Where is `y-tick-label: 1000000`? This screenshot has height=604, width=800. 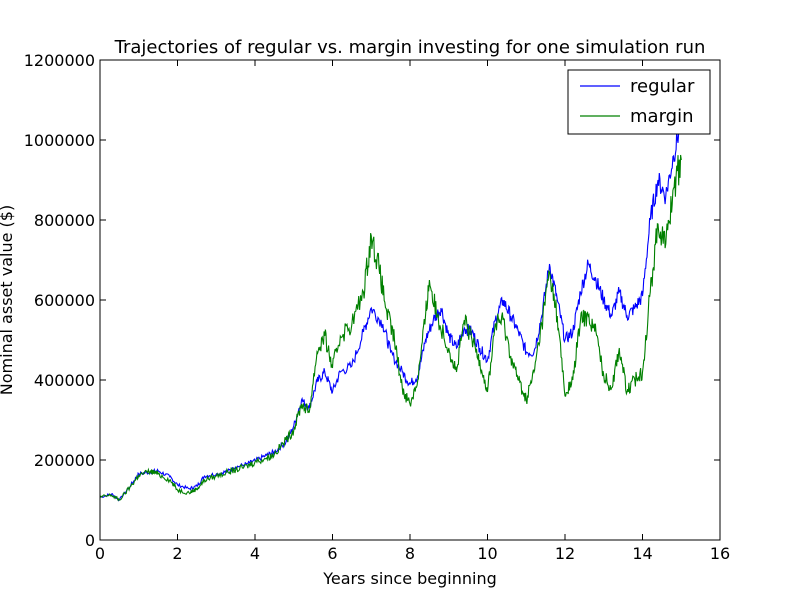
y-tick-label: 1000000 is located at coordinates (59, 140).